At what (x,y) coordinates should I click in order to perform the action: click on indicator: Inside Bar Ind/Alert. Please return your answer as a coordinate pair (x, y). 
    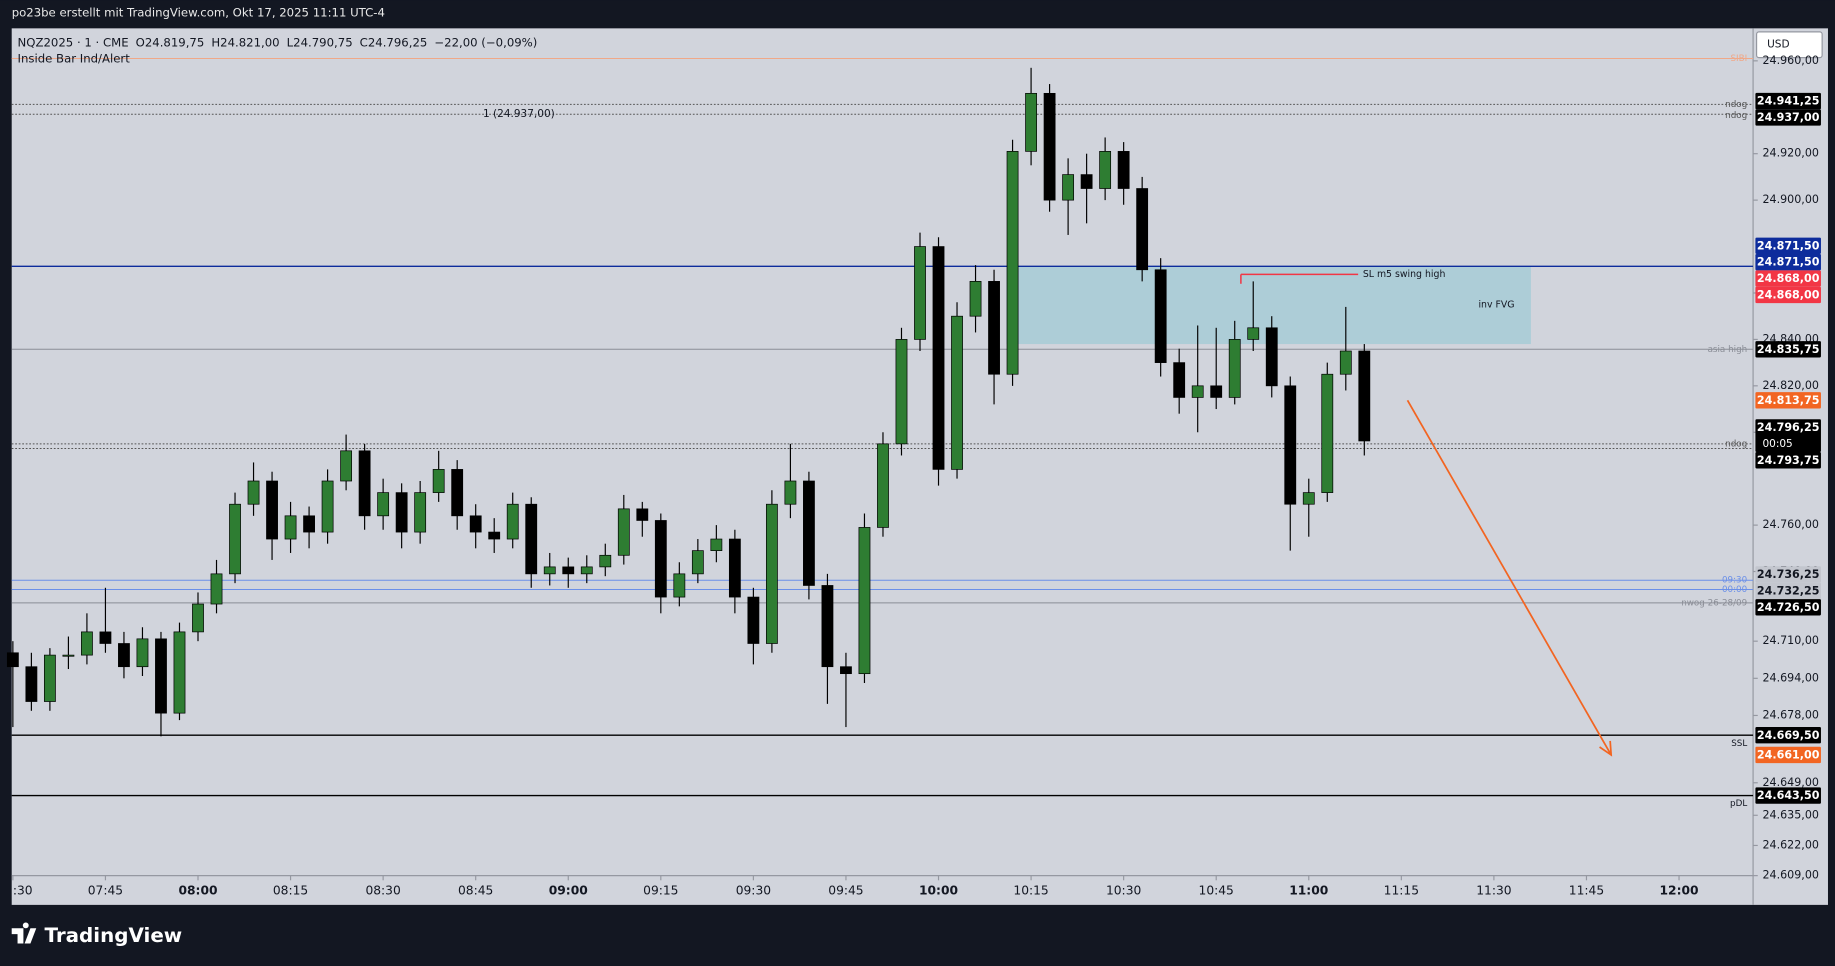
    Looking at the image, I should click on (74, 58).